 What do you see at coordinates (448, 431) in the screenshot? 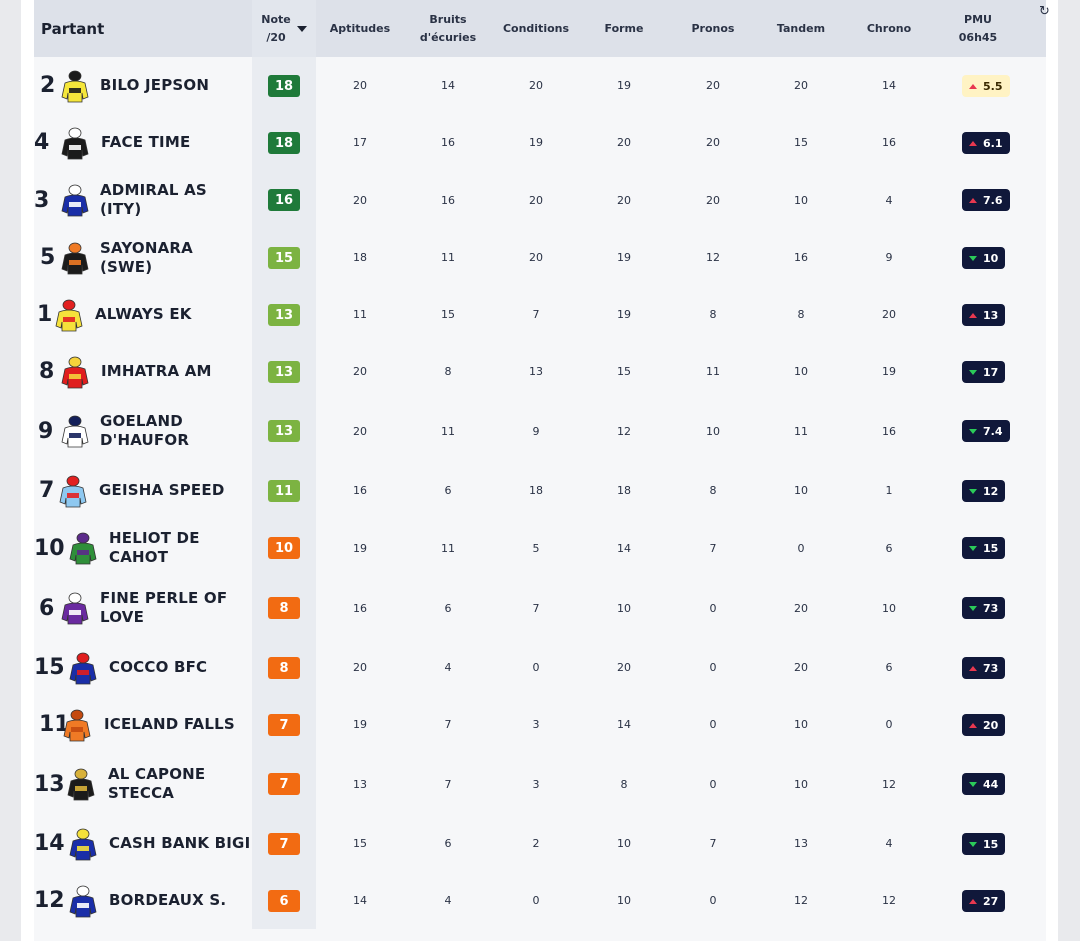
I see `bruits-score: 11` at bounding box center [448, 431].